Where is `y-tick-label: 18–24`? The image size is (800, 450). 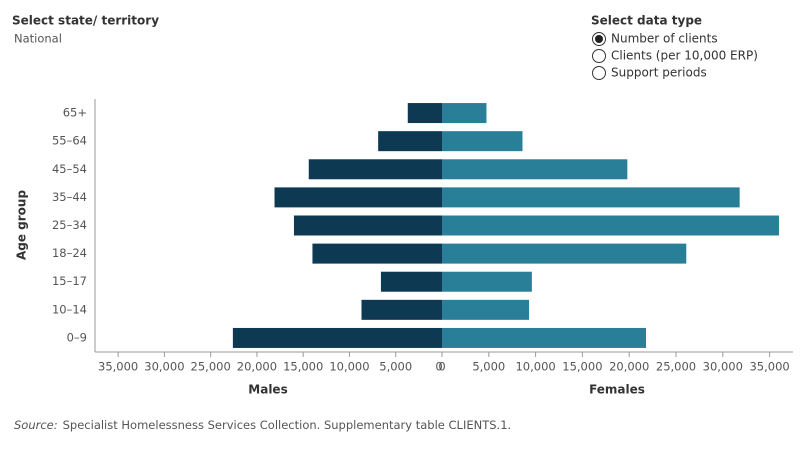 y-tick-label: 18–24 is located at coordinates (69, 253).